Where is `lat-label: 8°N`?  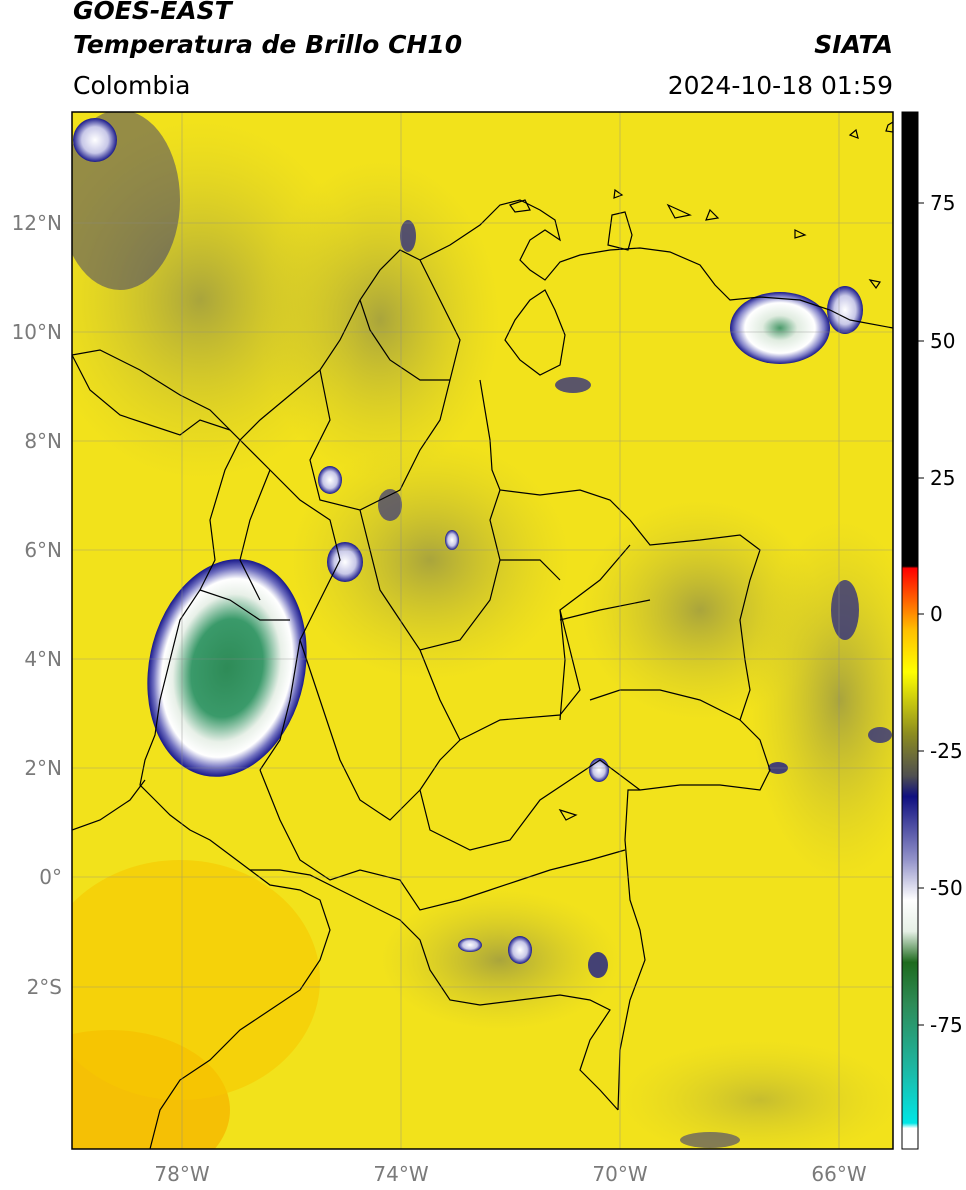
lat-label: 8°N is located at coordinates (43, 441).